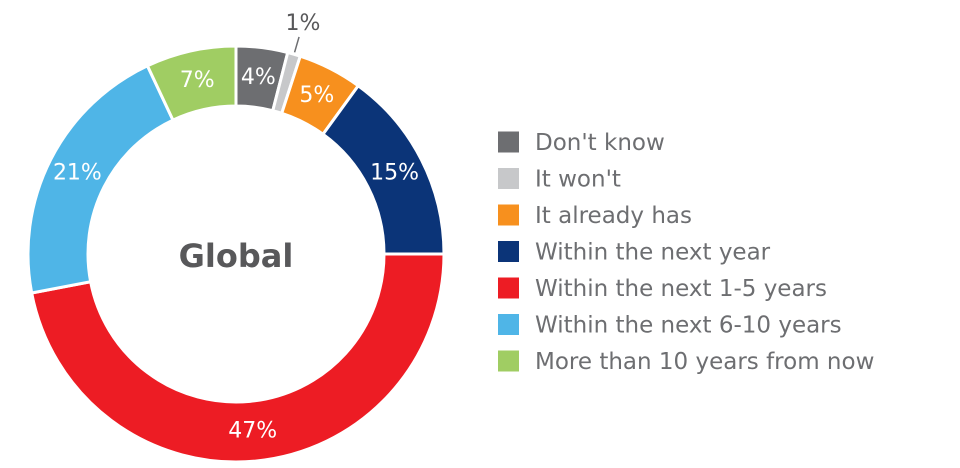 Image resolution: width=960 pixels, height=468 pixels. Describe the element at coordinates (197, 80) in the screenshot. I see `slice-label-6: 7%` at that location.